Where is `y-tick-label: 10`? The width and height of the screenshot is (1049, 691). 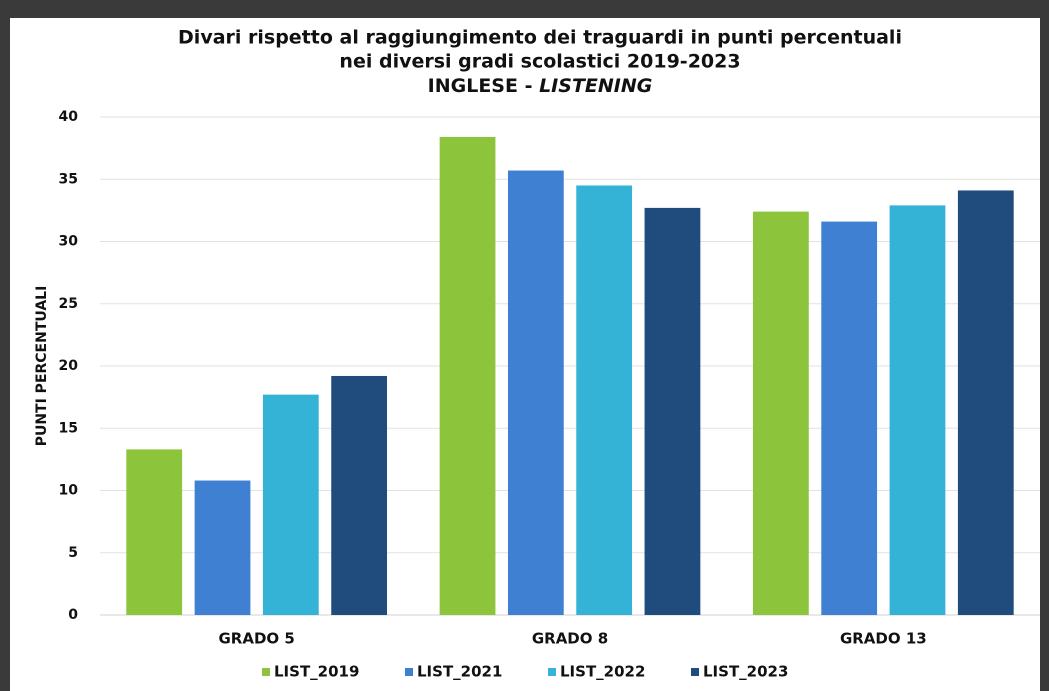 y-tick-label: 10 is located at coordinates (69, 491).